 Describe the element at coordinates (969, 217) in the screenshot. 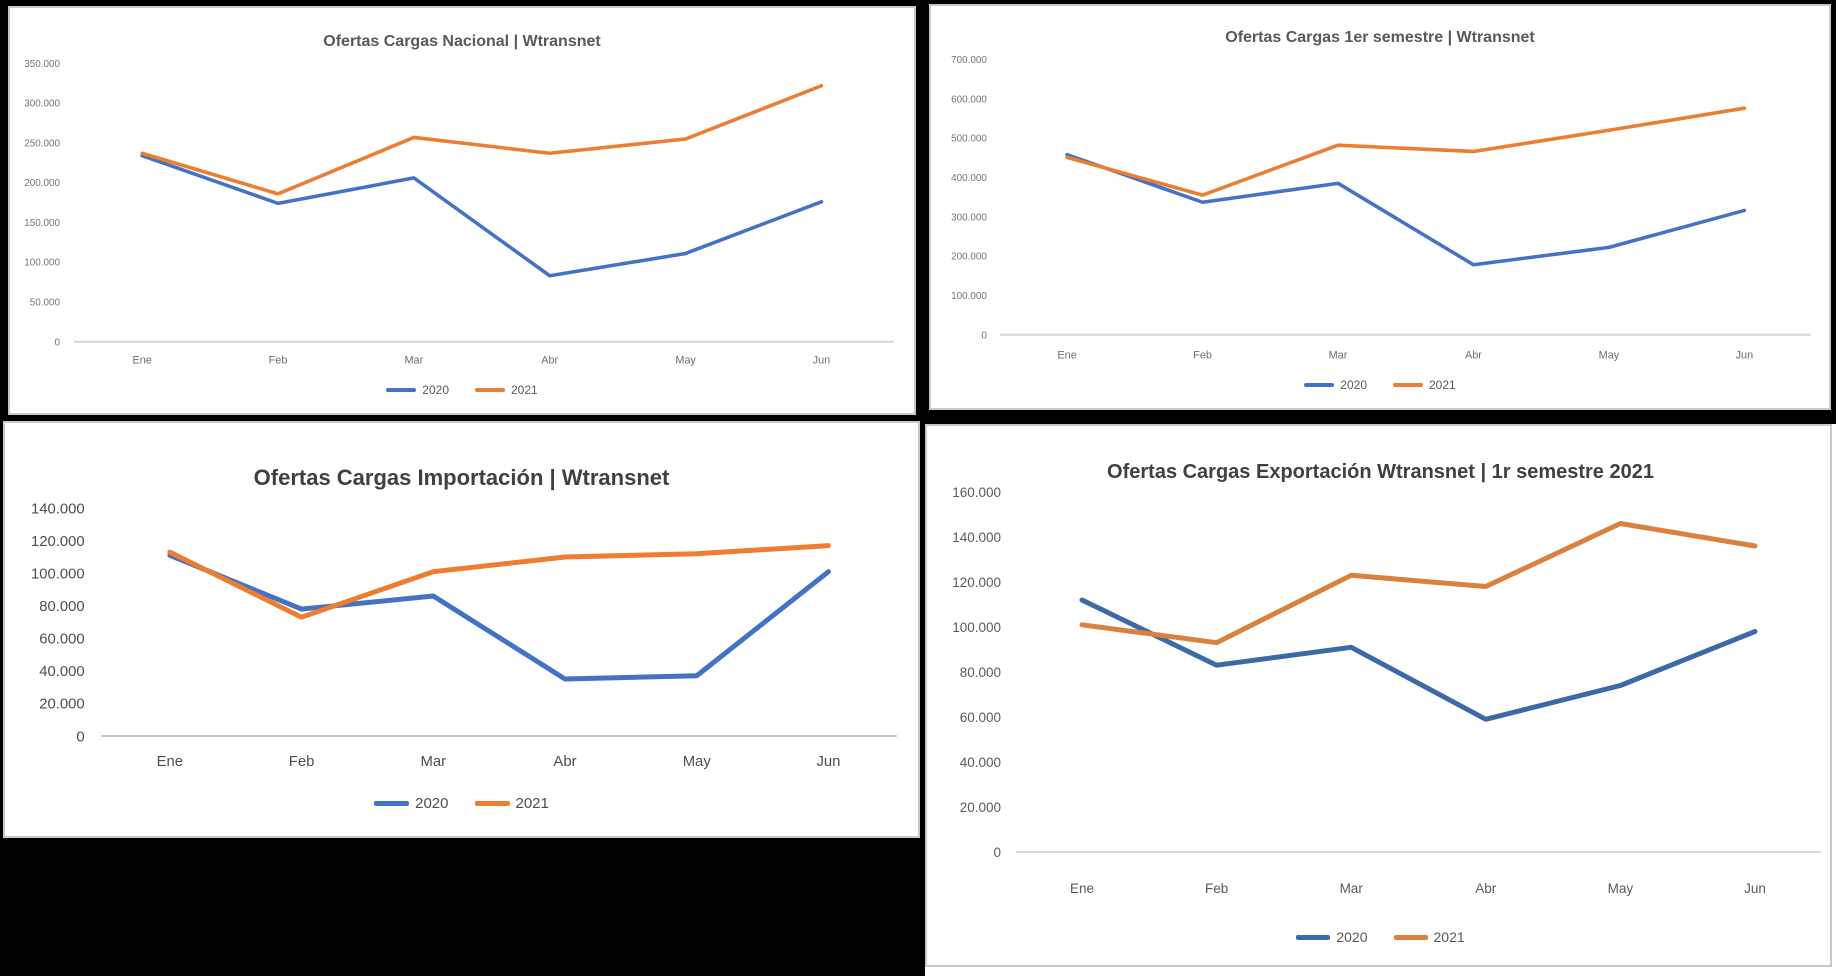

I see `y-tick-label: 300.000` at that location.